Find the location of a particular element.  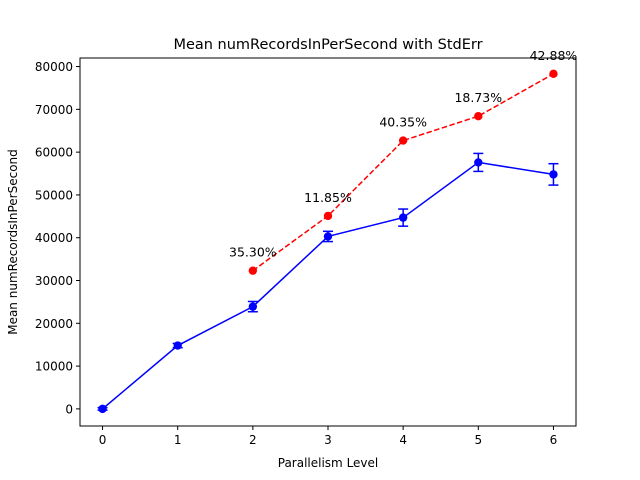

y-tick-label: 20000 is located at coordinates (54, 324).